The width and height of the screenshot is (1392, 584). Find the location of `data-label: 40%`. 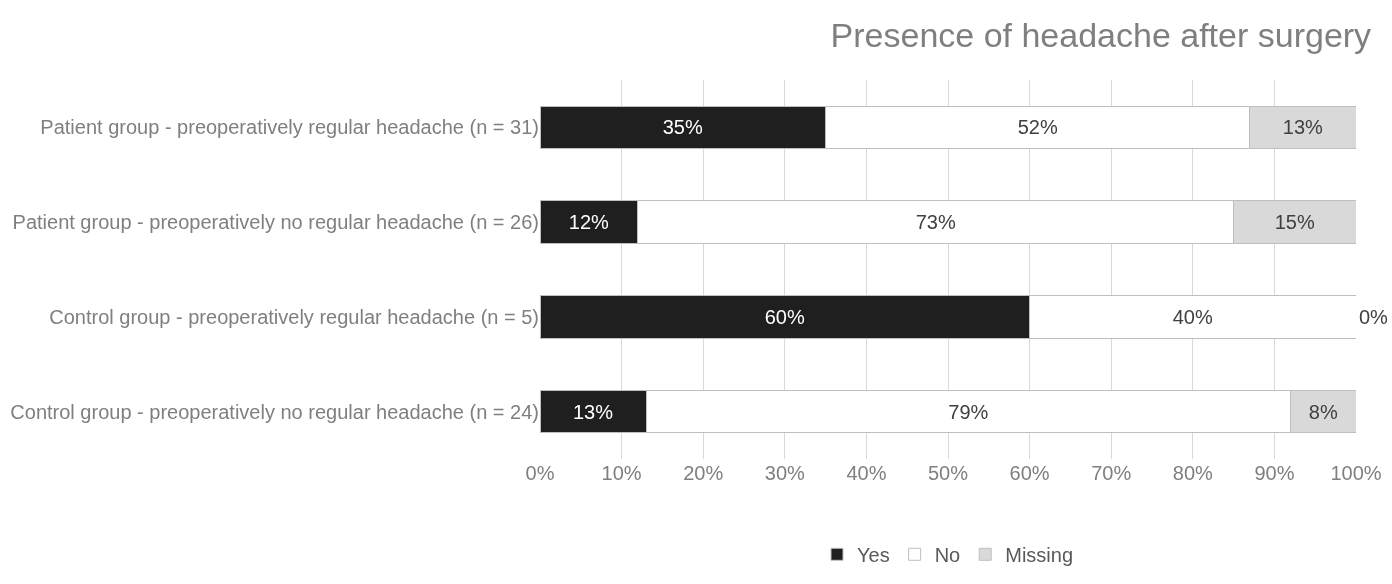

data-label: 40% is located at coordinates (1192, 316).